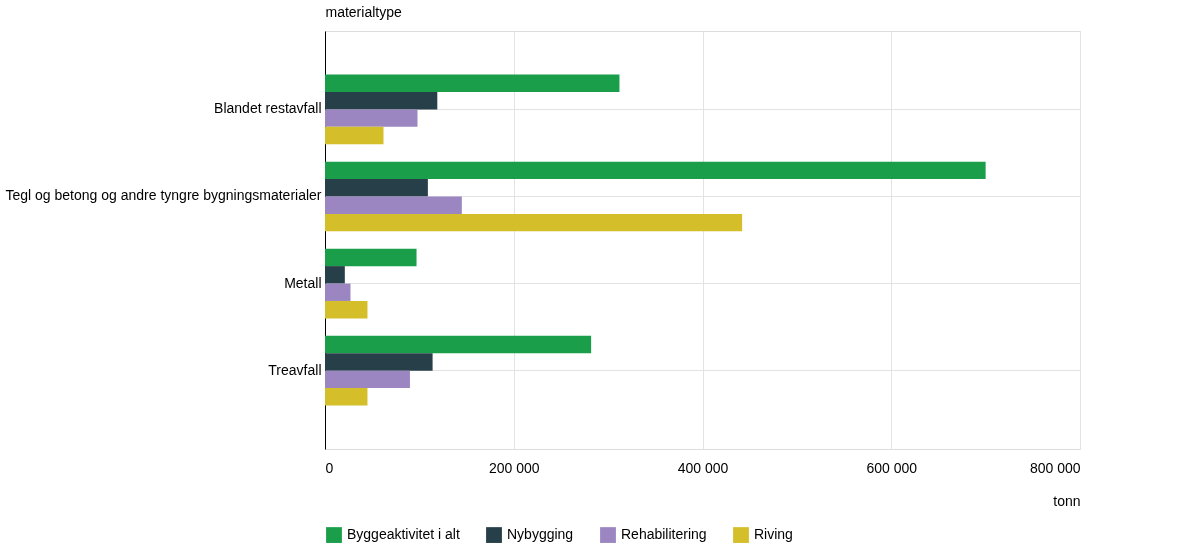 Image resolution: width=1181 pixels, height=550 pixels. Describe the element at coordinates (892, 467) in the screenshot. I see `x-tick-label: 600 000` at that location.